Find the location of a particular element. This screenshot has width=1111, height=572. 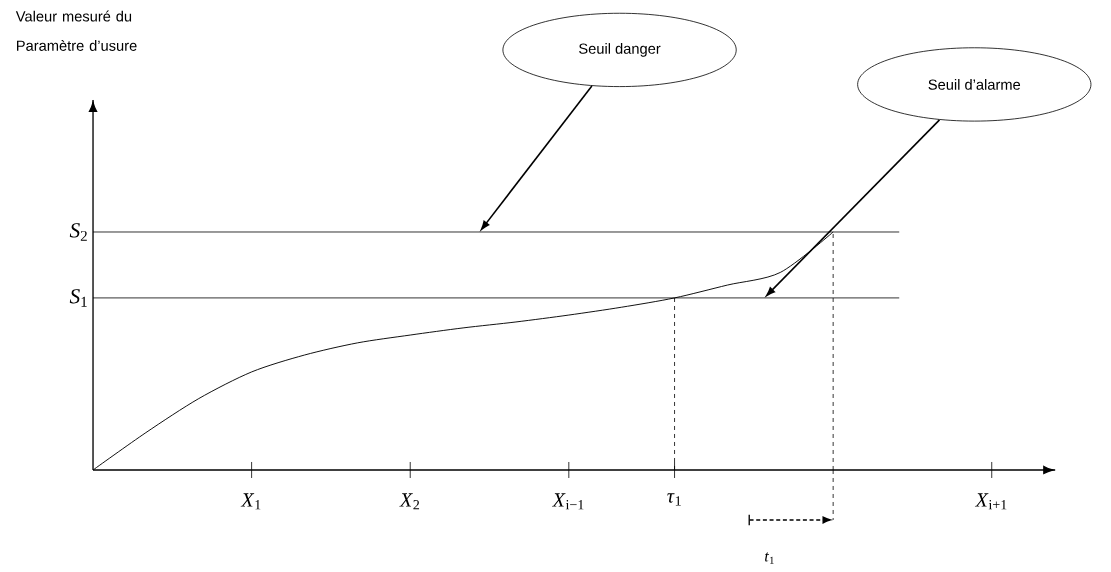

text: Seuil danger is located at coordinates (620, 50).